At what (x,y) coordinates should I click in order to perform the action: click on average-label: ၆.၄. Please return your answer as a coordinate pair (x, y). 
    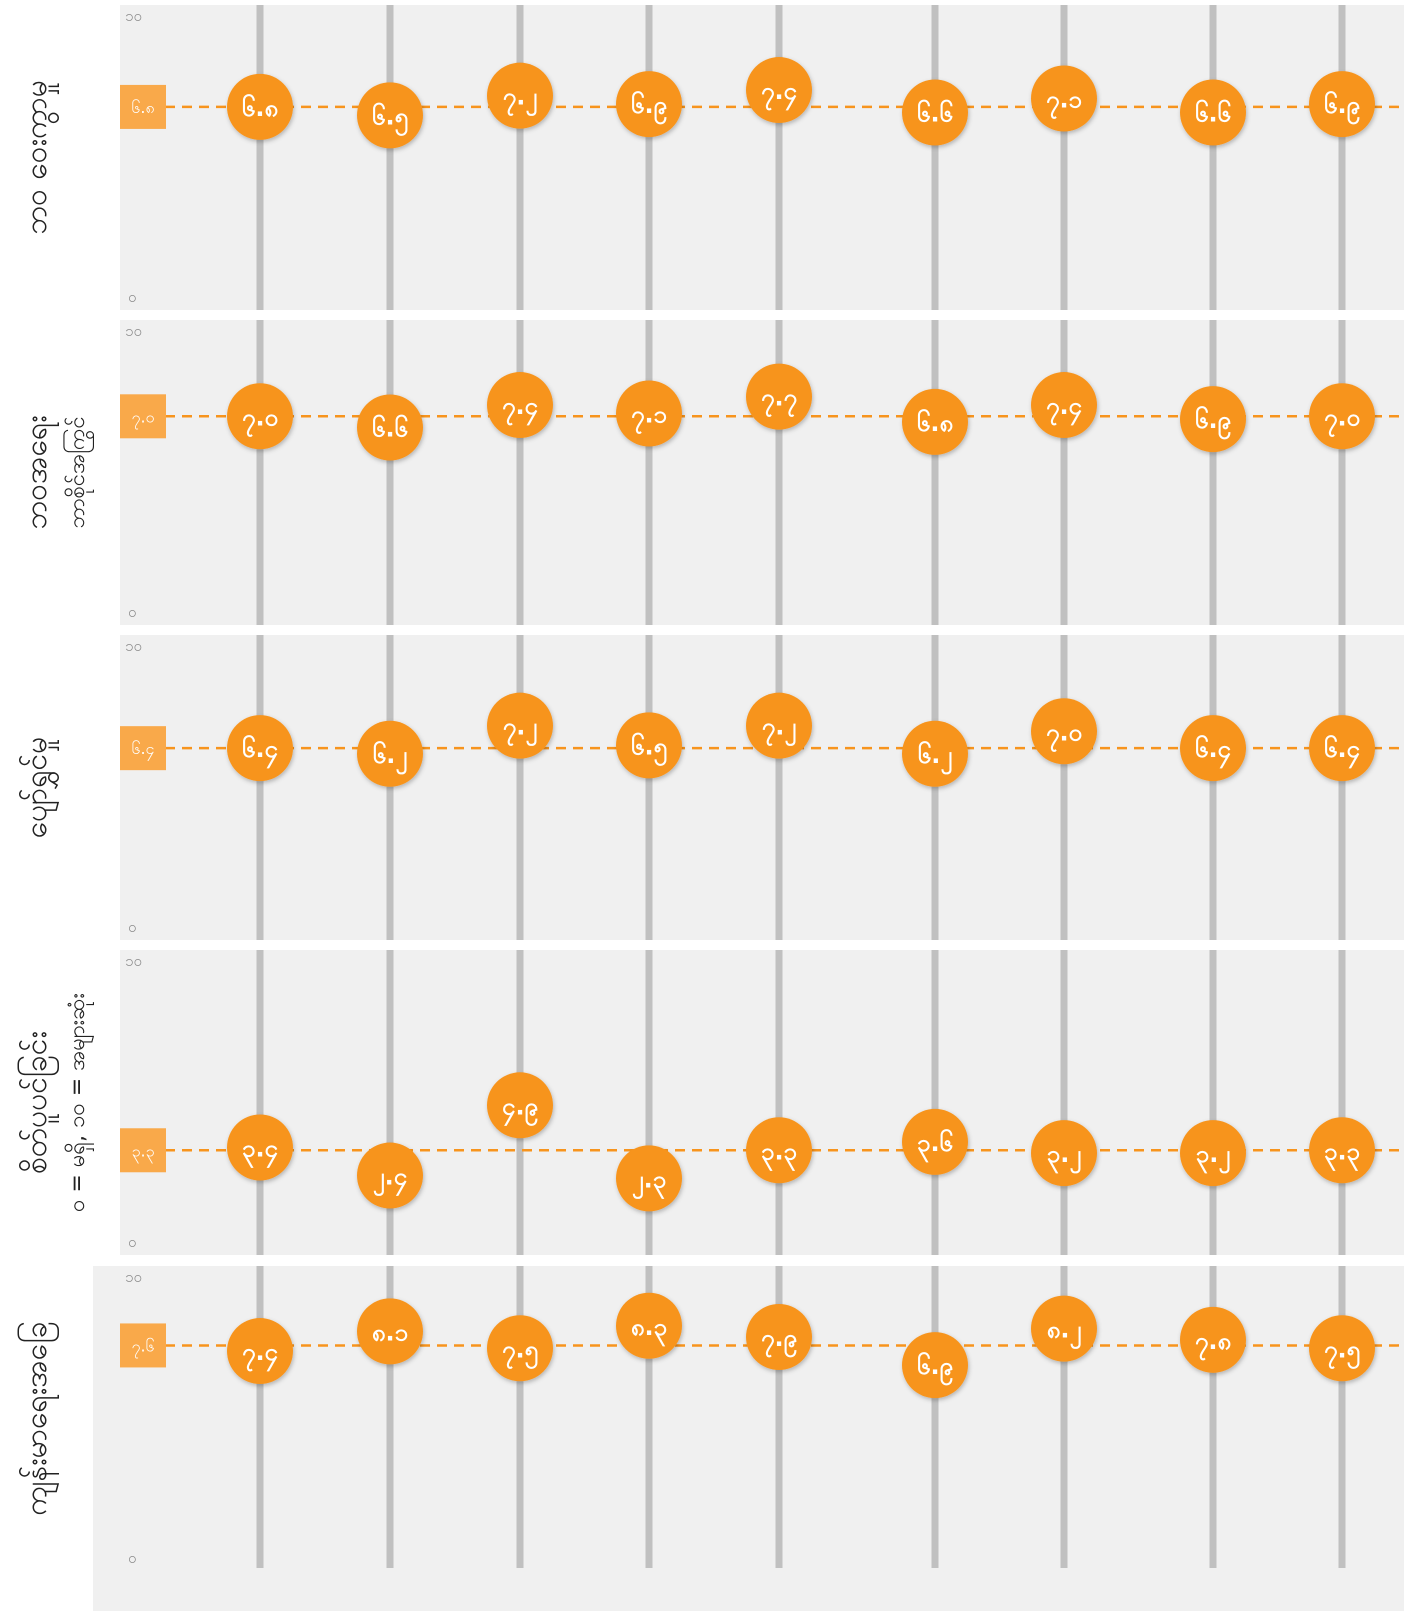
    Looking at the image, I should click on (142, 750).